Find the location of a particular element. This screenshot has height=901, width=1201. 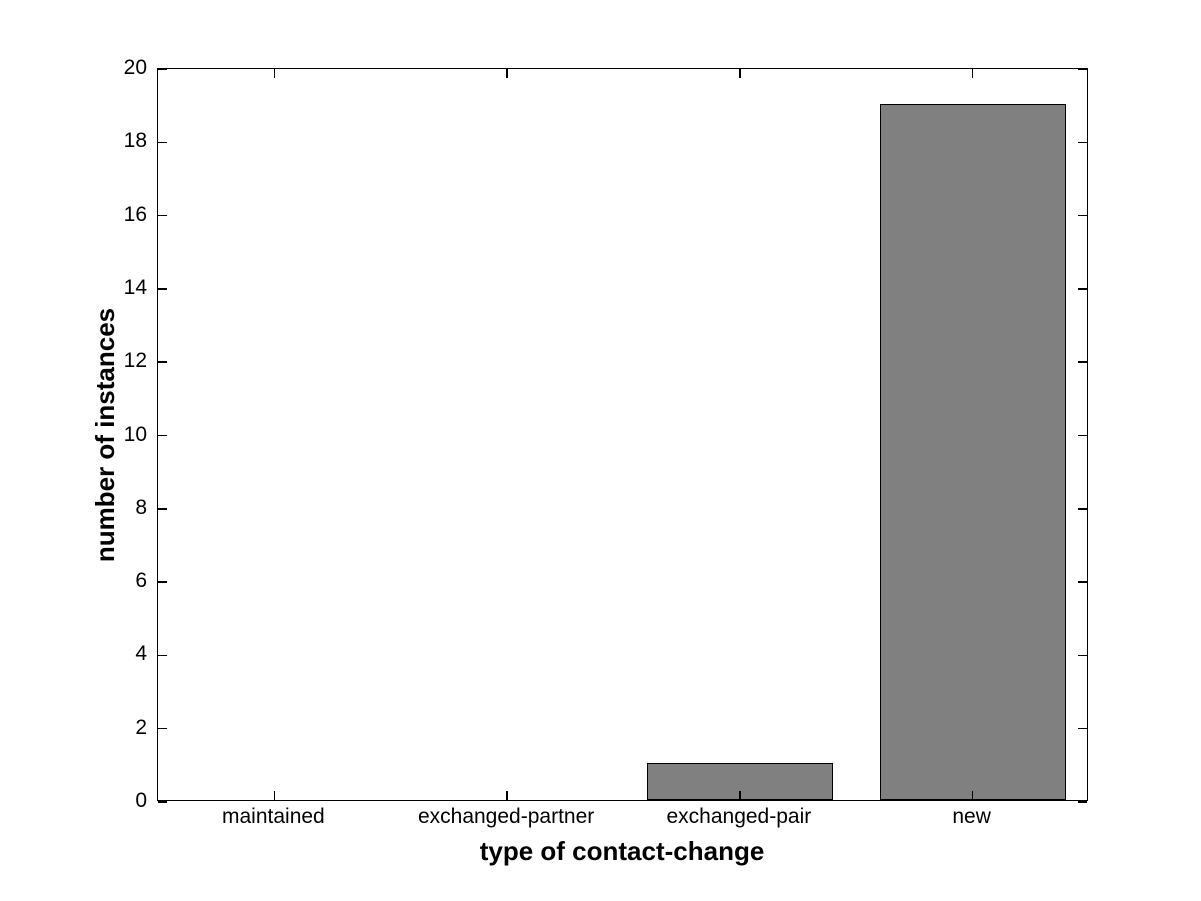

y-tick-label: 16 is located at coordinates (135, 214).